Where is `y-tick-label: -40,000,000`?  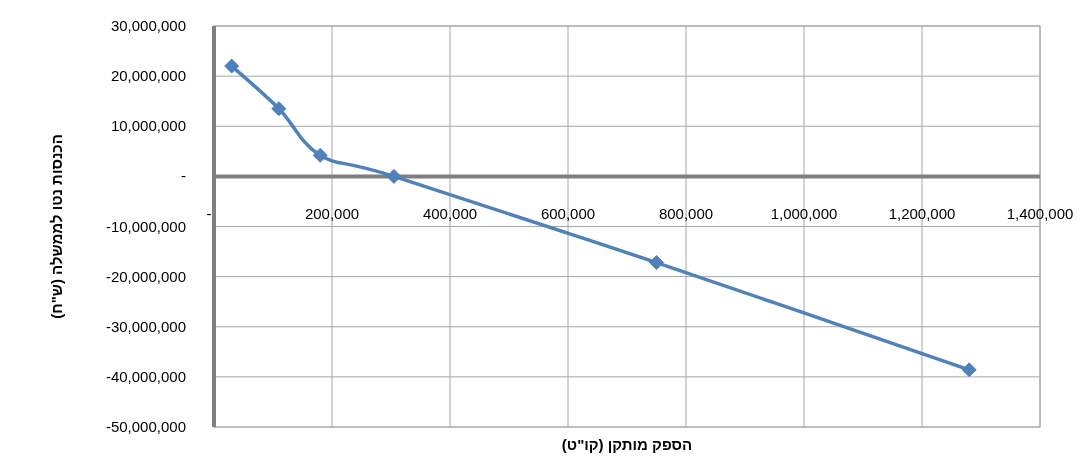
y-tick-label: -40,000,000 is located at coordinates (145, 376).